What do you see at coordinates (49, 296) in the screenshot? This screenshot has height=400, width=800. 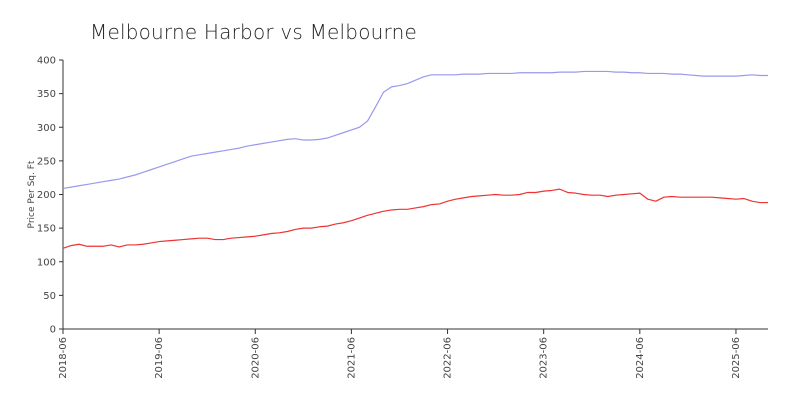 I see `y-tick-label: 50` at bounding box center [49, 296].